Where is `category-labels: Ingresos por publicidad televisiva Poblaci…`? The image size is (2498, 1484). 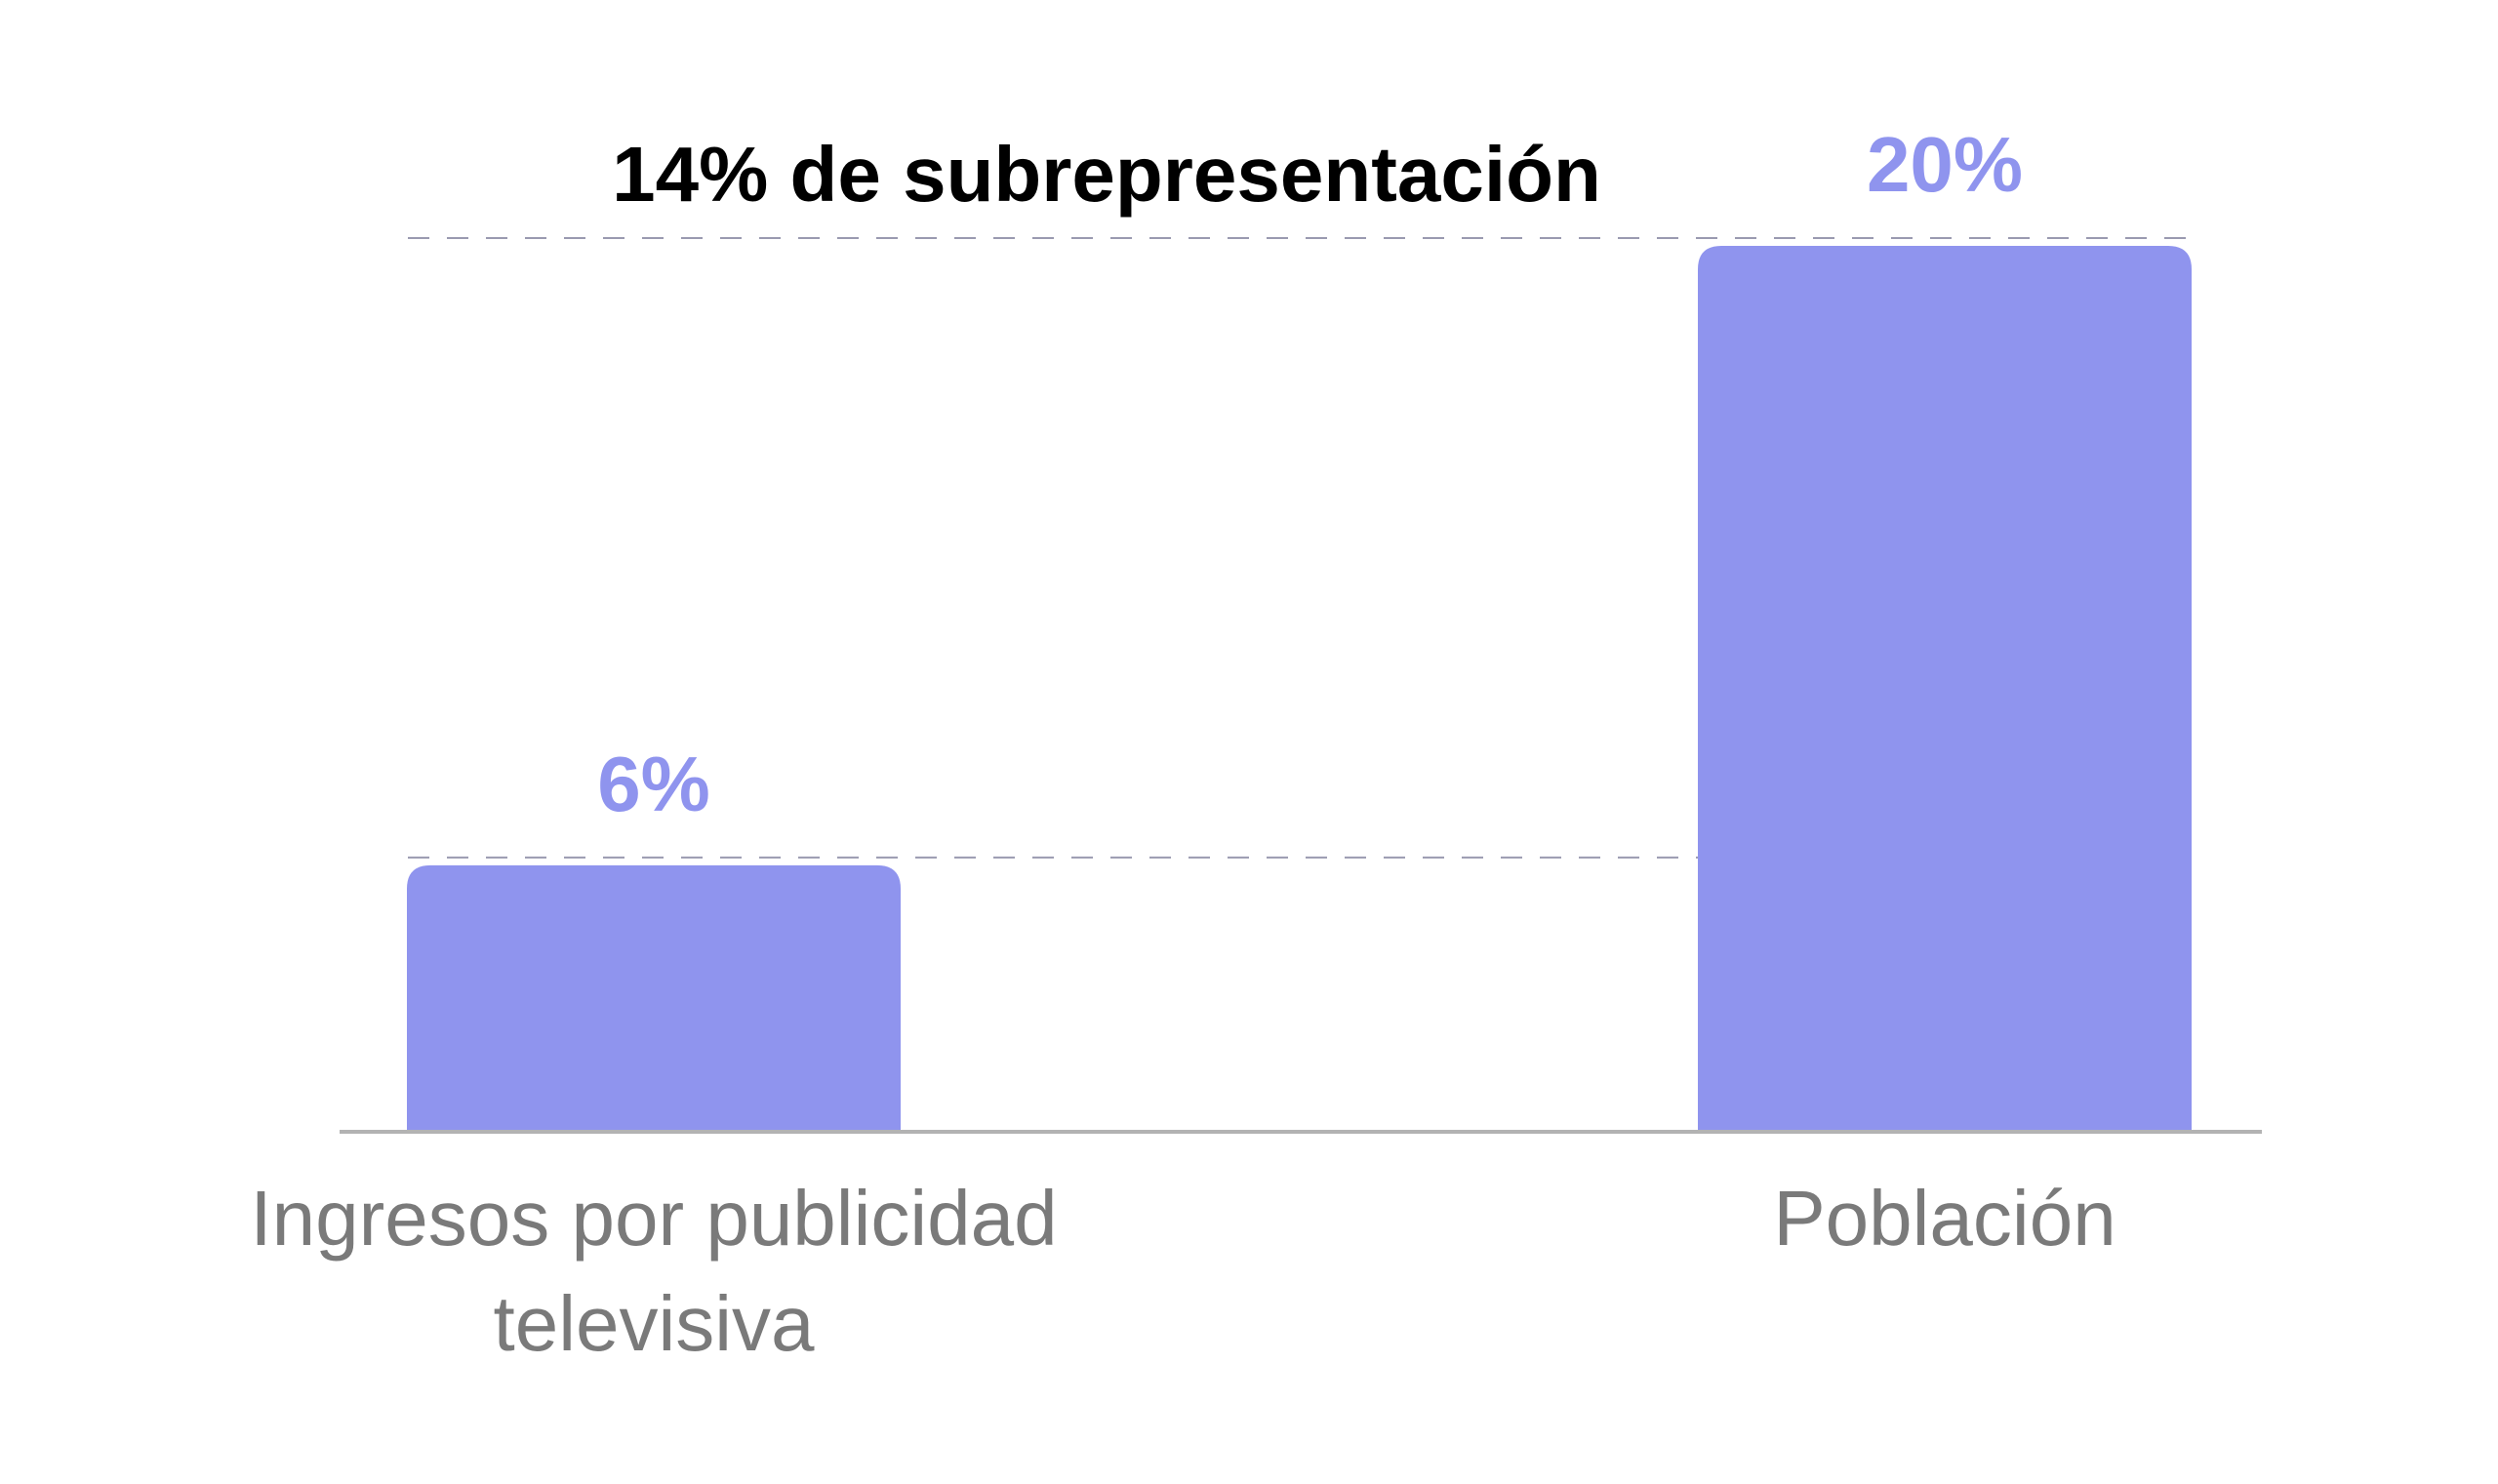 category-labels: Ingresos por publicidad televisiva Poblaci… is located at coordinates (1182, 1271).